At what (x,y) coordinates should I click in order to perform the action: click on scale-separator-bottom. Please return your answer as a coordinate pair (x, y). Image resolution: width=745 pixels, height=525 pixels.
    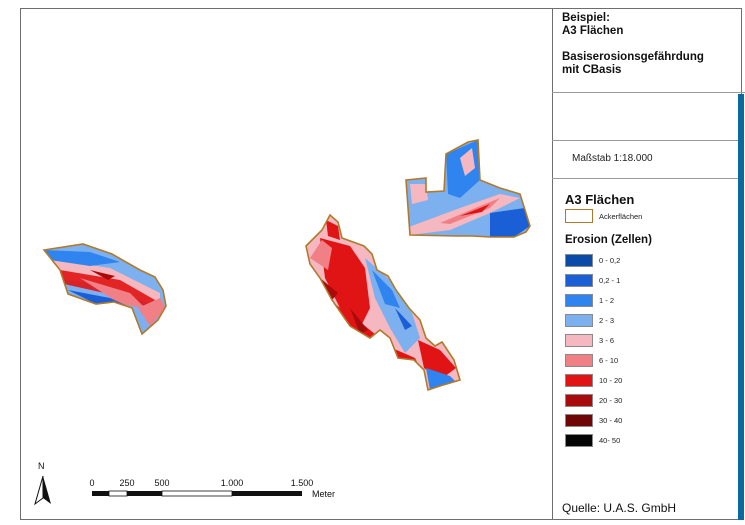
    Looking at the image, I should click on (645, 178).